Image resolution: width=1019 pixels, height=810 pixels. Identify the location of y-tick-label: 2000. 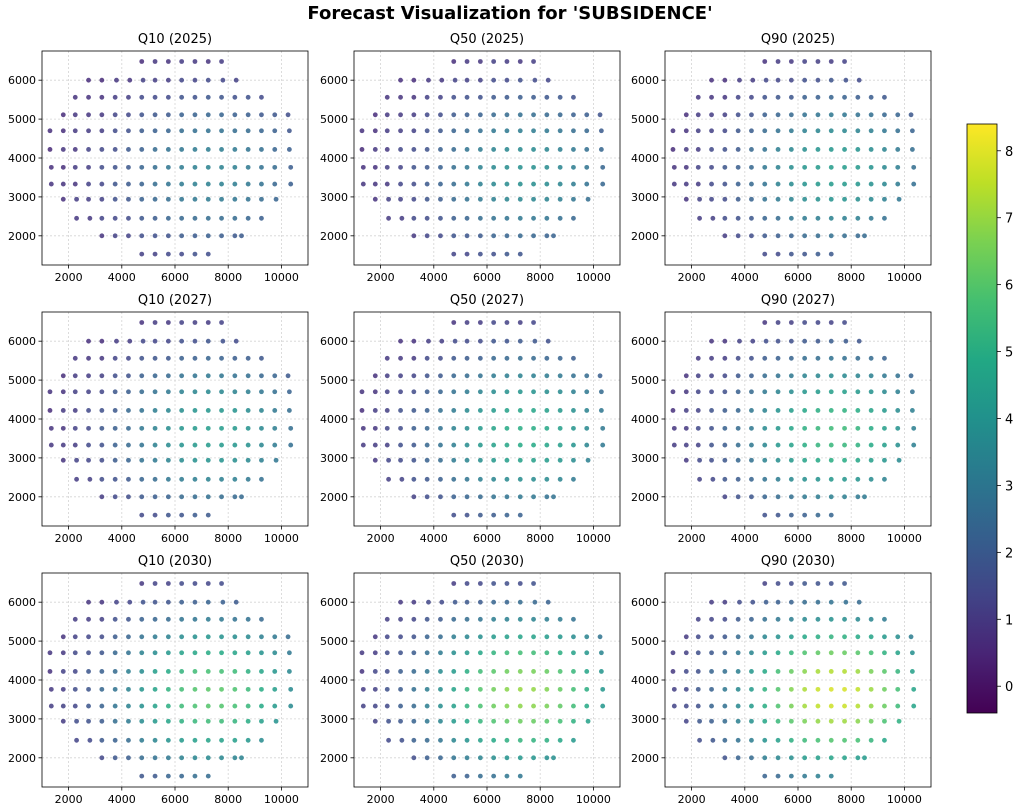
(22, 497).